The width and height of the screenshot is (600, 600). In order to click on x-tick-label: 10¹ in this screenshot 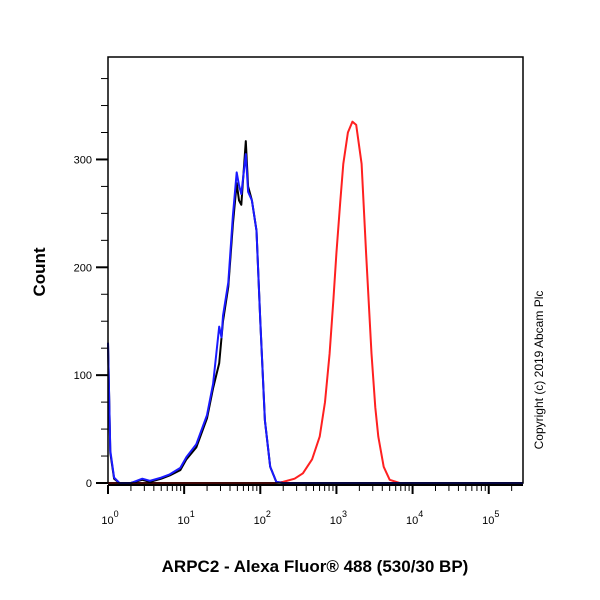, I will do `click(186, 518)`.